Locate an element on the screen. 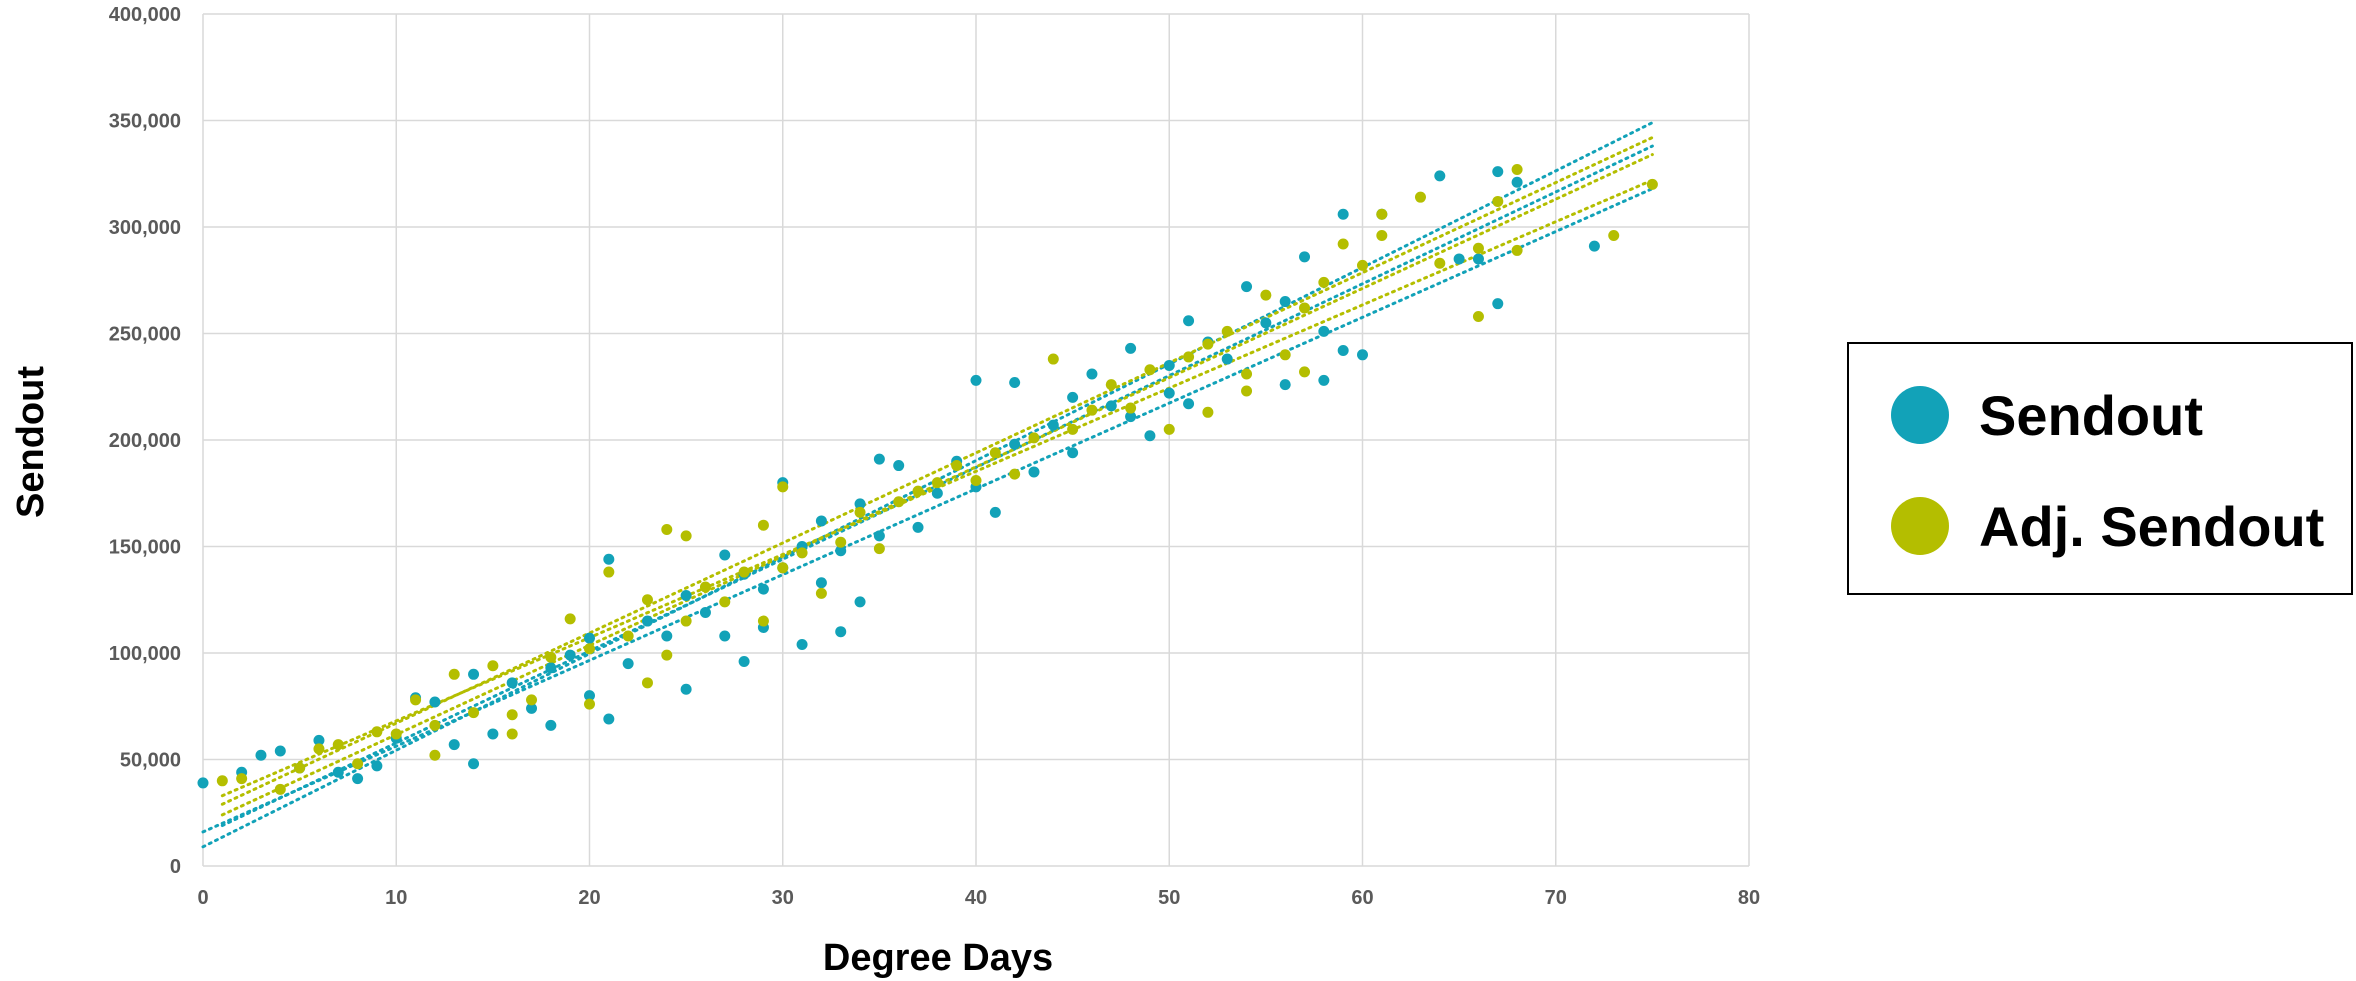 This screenshot has height=981, width=2356. y-tick-label: 100,000 is located at coordinates (145, 654).